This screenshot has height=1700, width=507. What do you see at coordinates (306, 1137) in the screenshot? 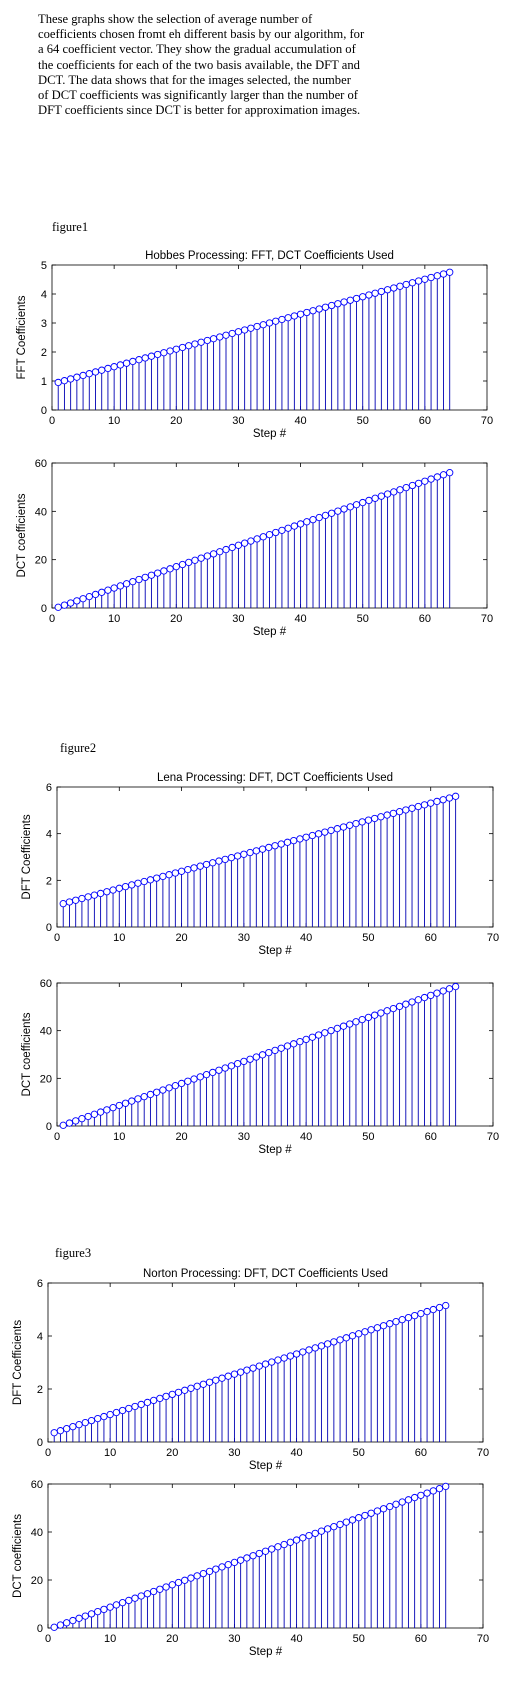
I see `x-tick-label: 40` at bounding box center [306, 1137].